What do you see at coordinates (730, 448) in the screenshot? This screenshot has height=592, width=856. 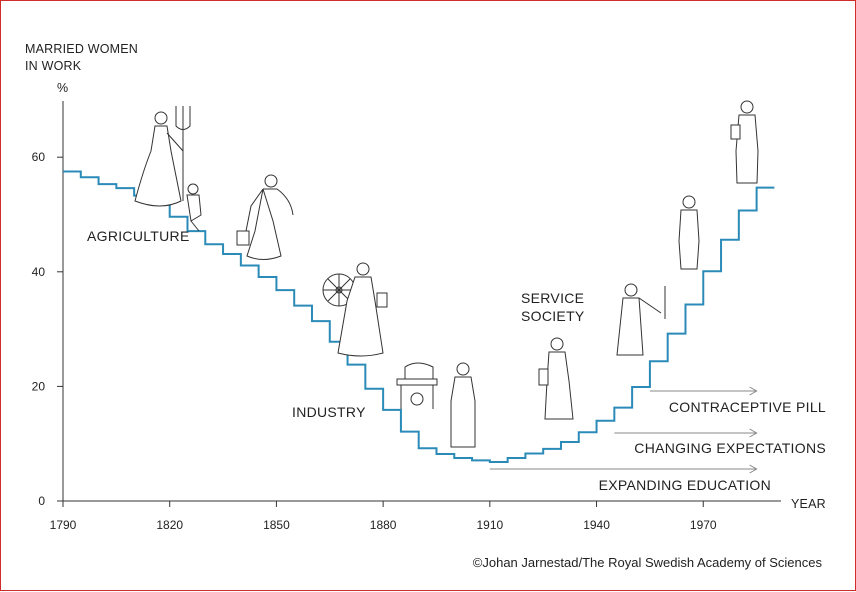 I see `driver-label: CHANGING EXPECTATIONS` at bounding box center [730, 448].